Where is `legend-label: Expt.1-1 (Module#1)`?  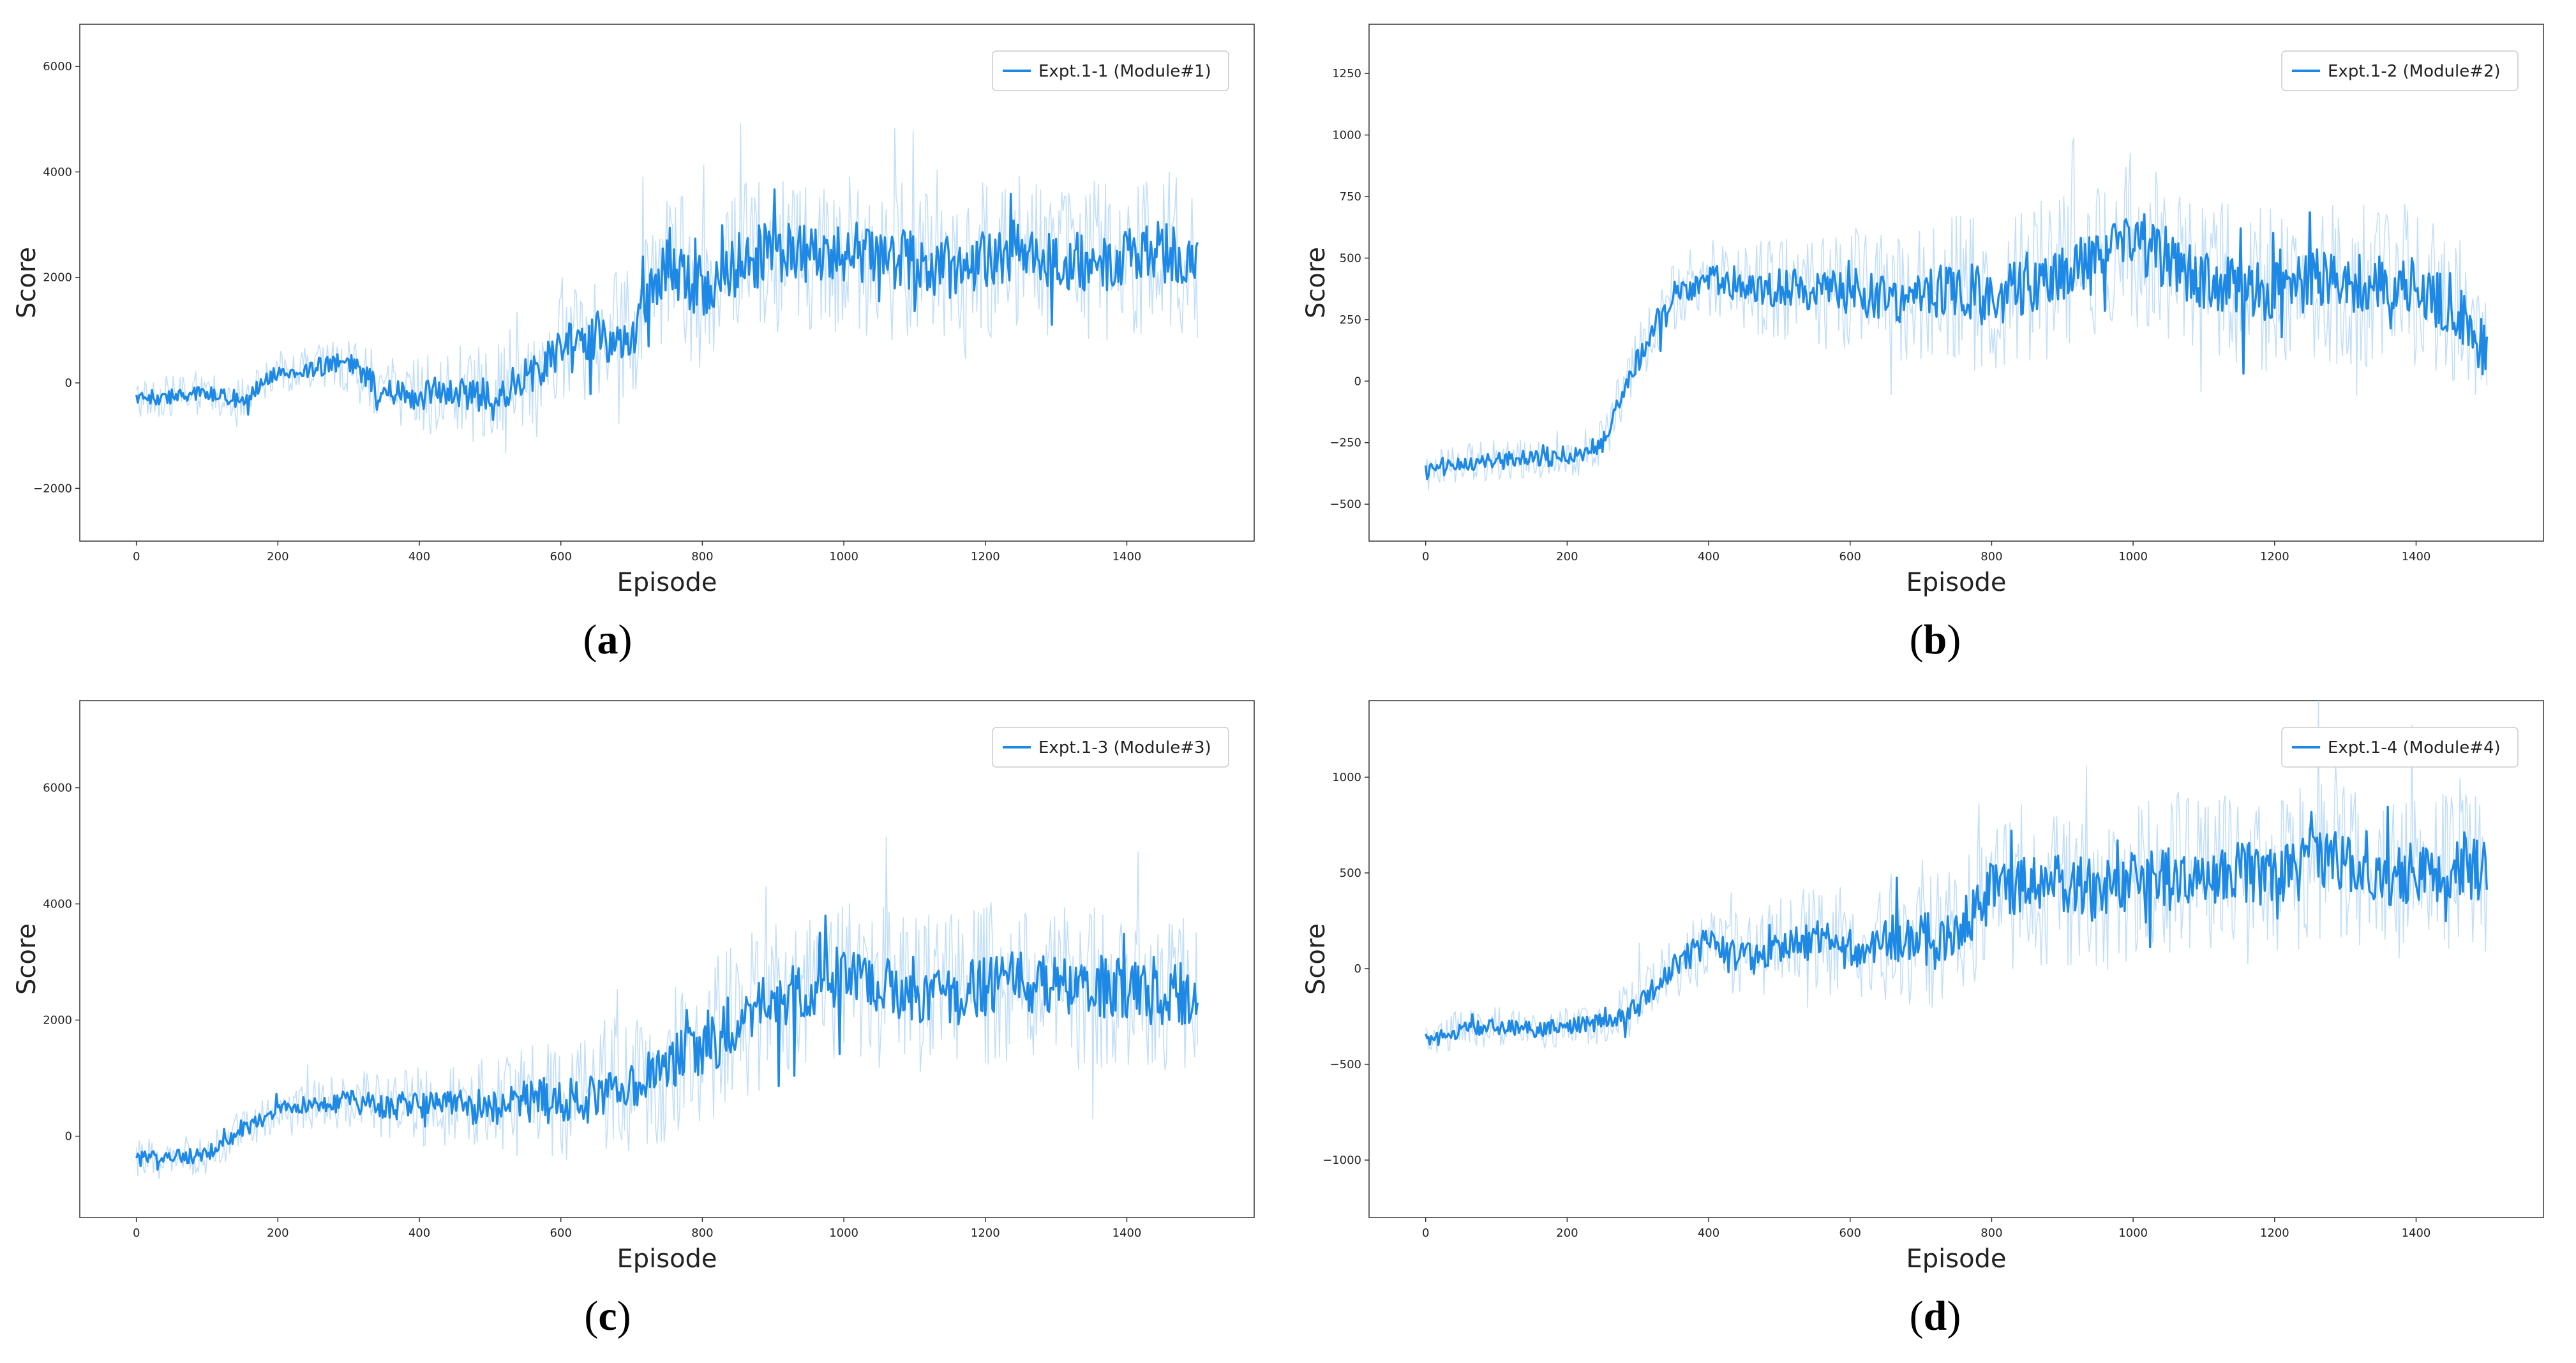
legend-label: Expt.1-1 (Module#1) is located at coordinates (1124, 71).